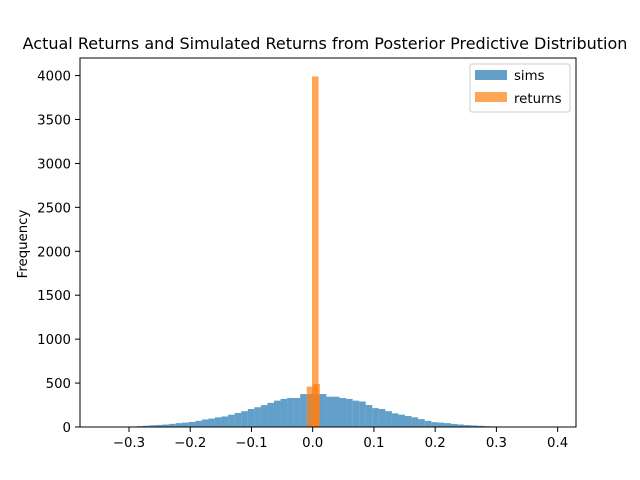 This screenshot has height=480, width=640. I want to click on series-sims-bars, so click(323, 410).